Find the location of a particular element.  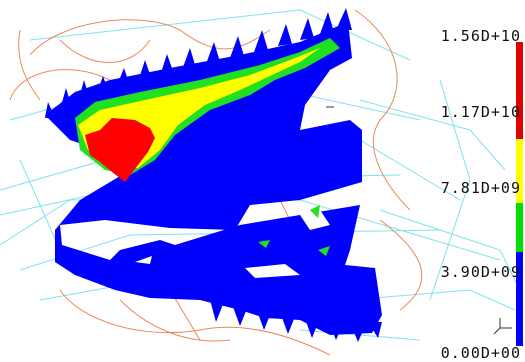

triad-icon is located at coordinates (502, 326).